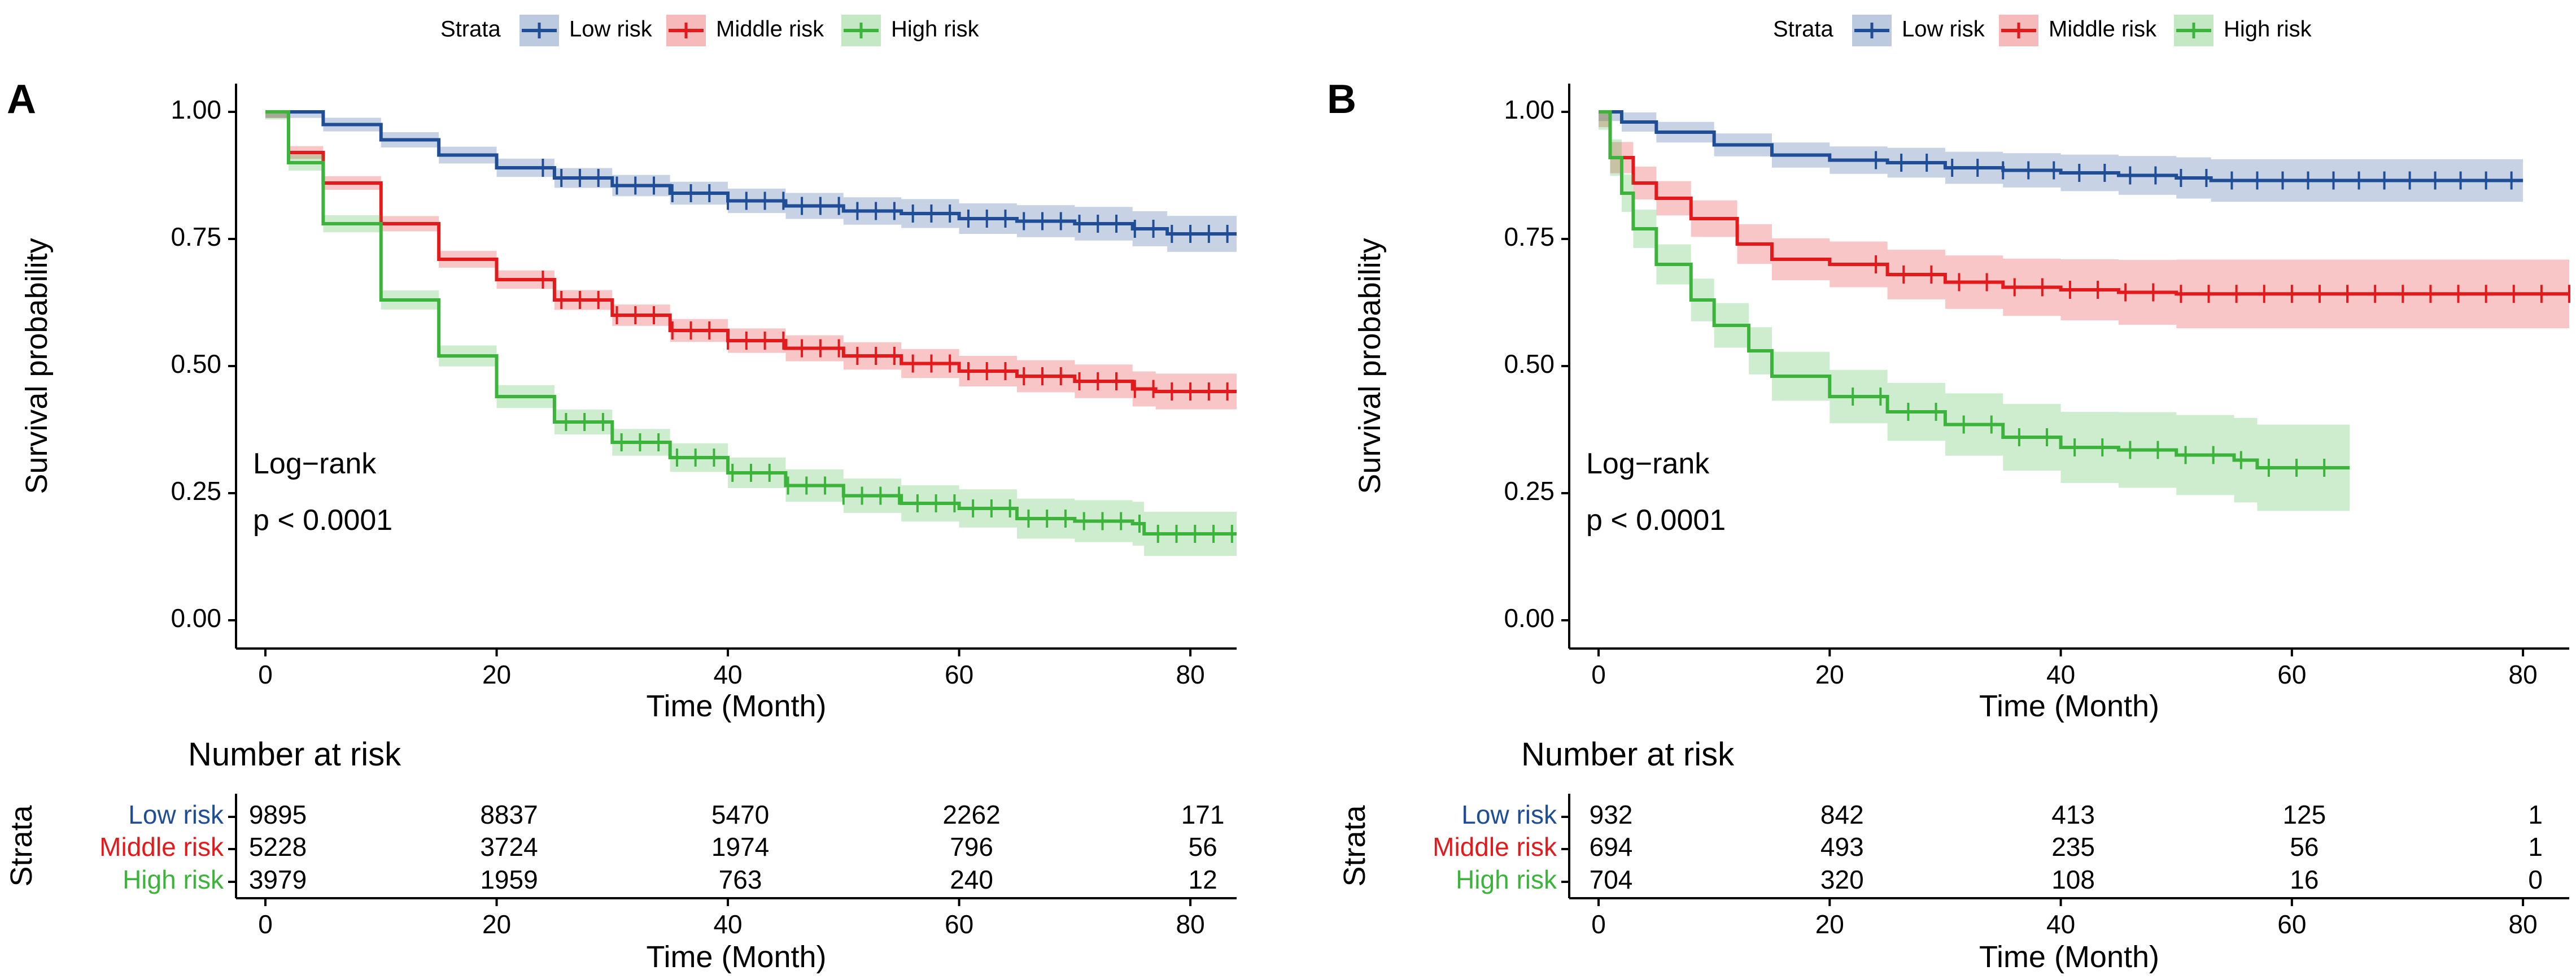 This screenshot has width=2576, height=979. What do you see at coordinates (1611, 879) in the screenshot?
I see `risk-value: 704` at bounding box center [1611, 879].